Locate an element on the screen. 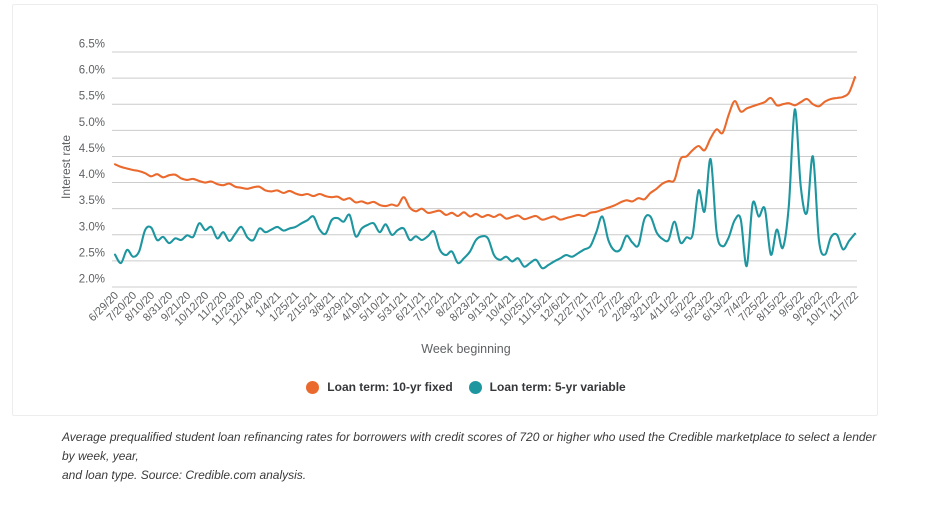 The width and height of the screenshot is (932, 524). x-axis-title: Week beginning is located at coordinates (466, 349).